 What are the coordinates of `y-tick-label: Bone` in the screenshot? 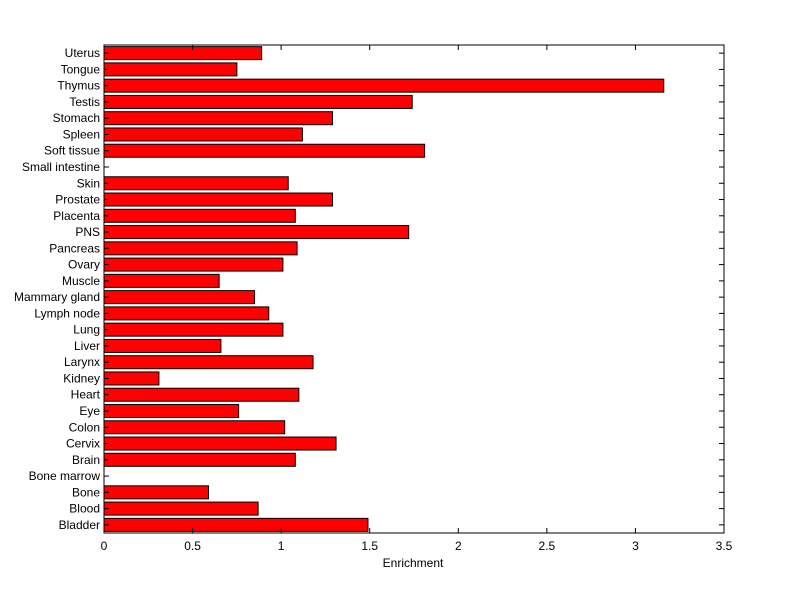 It's located at (86, 492).